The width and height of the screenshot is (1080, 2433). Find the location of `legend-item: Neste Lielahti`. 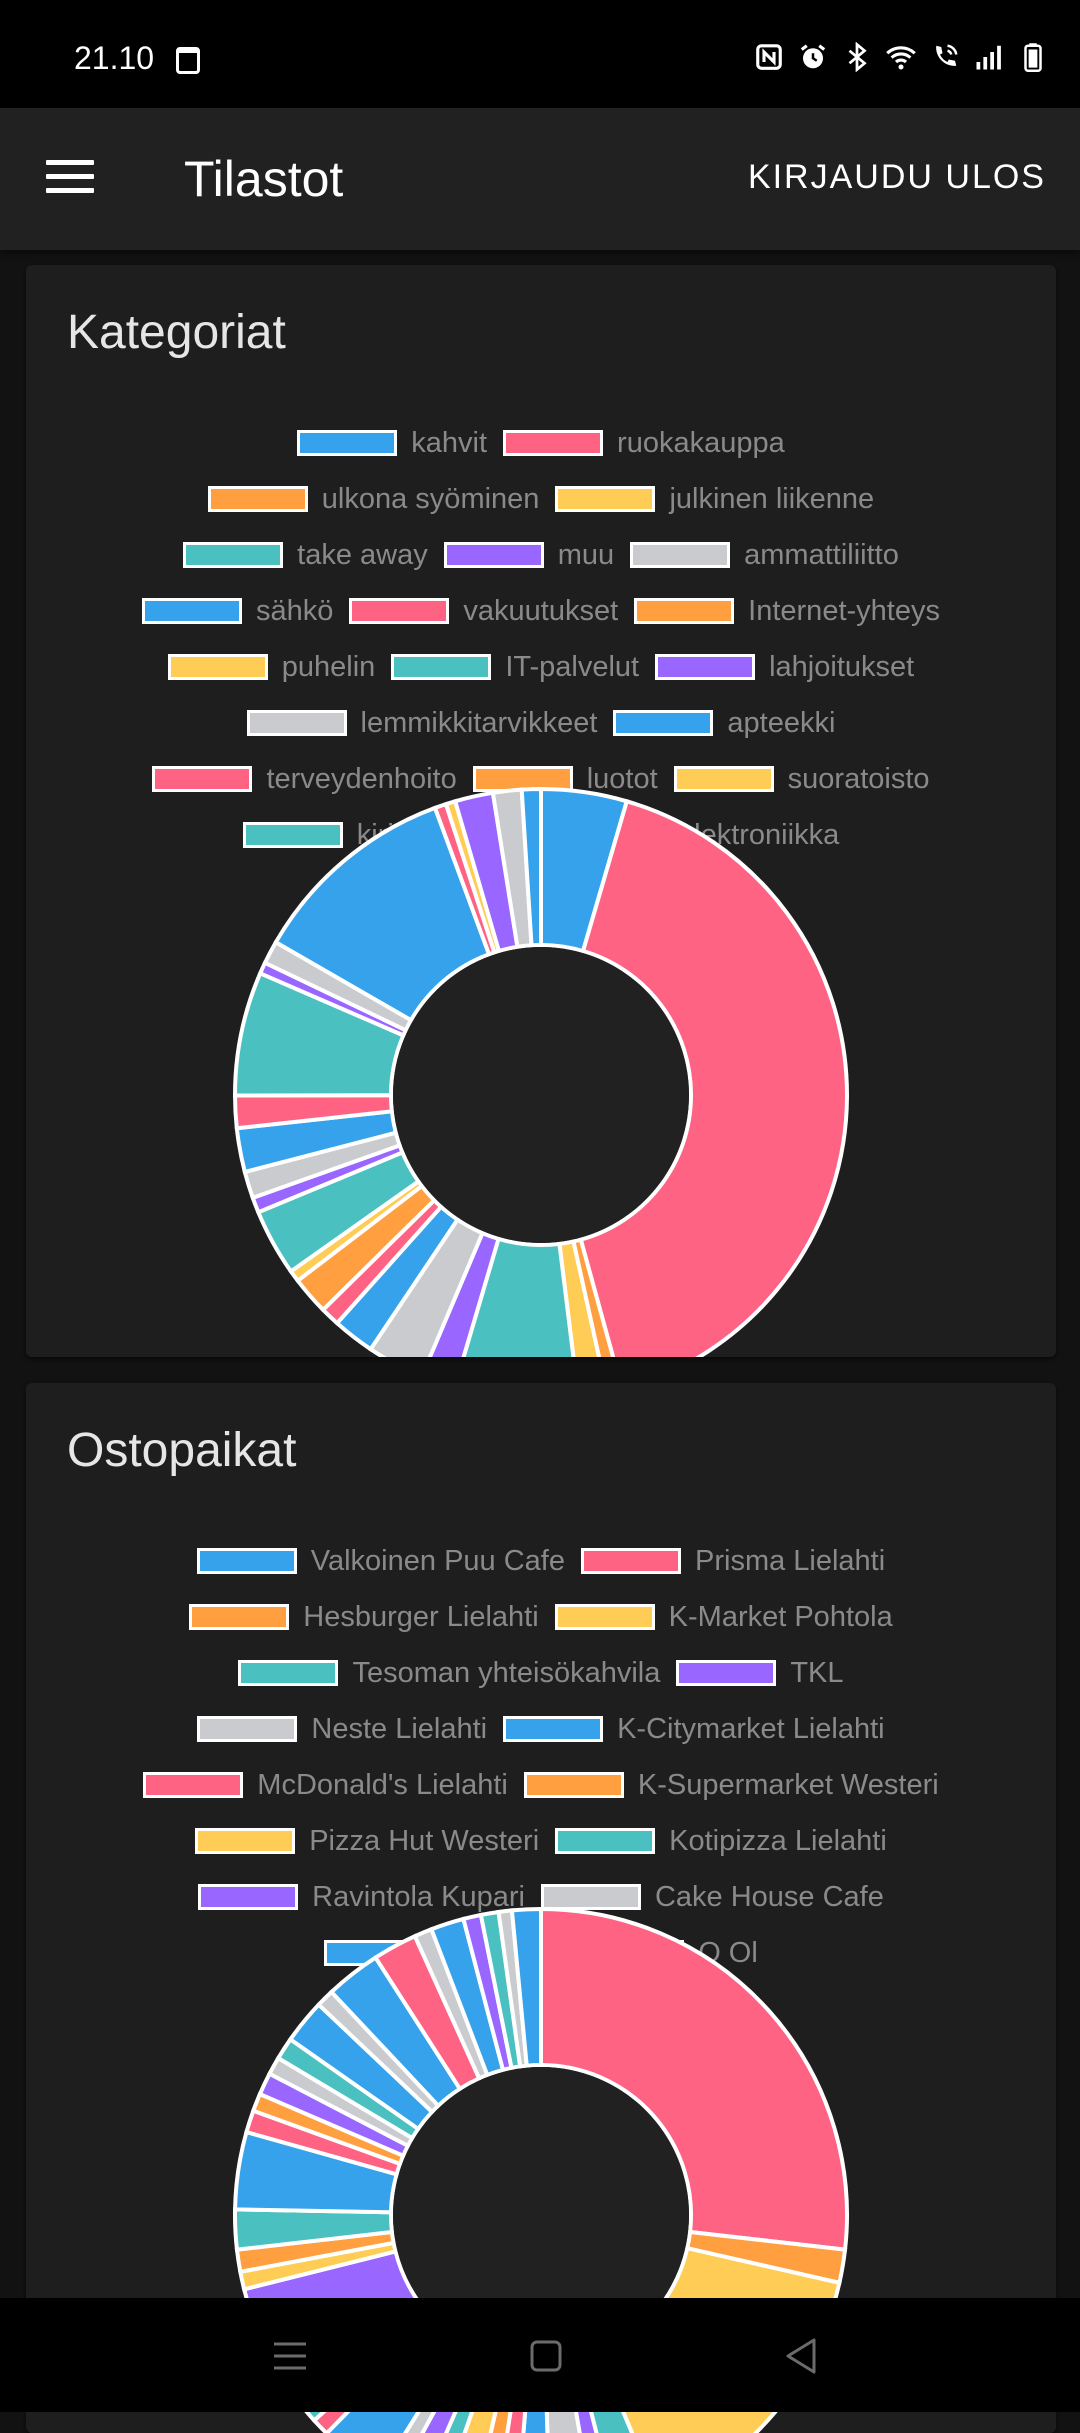

legend-item: Neste Lielahti is located at coordinates (342, 1729).